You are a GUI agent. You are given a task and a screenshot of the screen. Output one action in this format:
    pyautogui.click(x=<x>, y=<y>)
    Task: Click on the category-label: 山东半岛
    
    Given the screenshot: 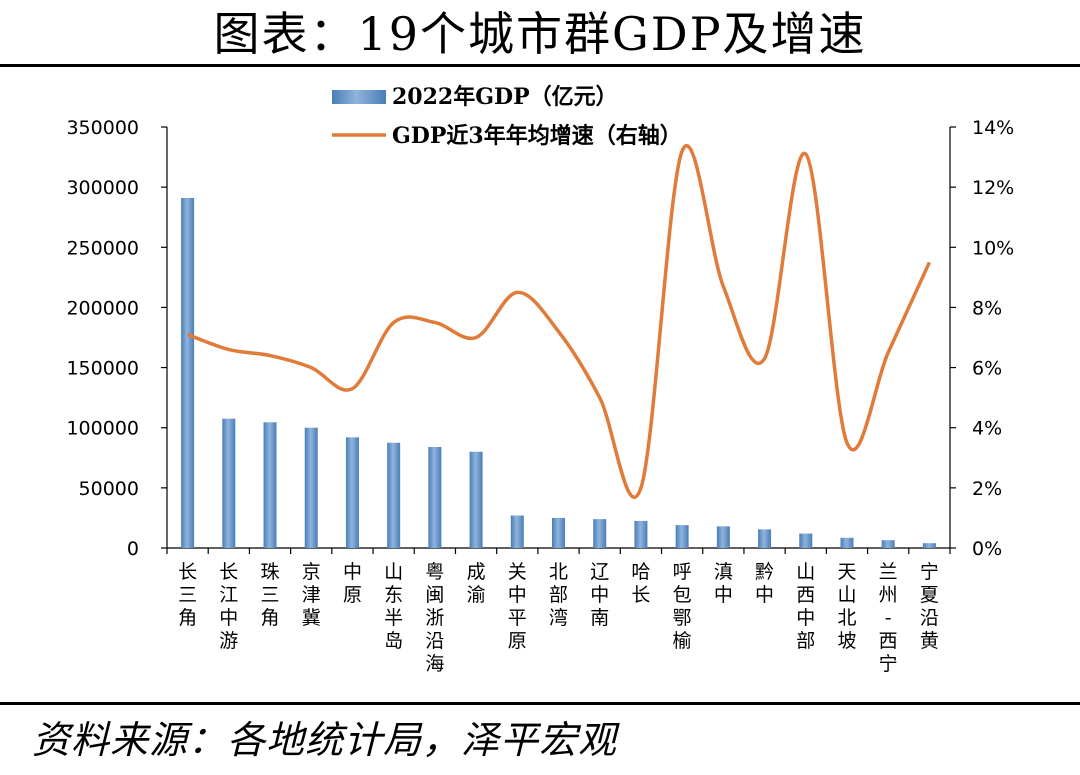 What is the action you would take?
    pyautogui.click(x=393, y=606)
    